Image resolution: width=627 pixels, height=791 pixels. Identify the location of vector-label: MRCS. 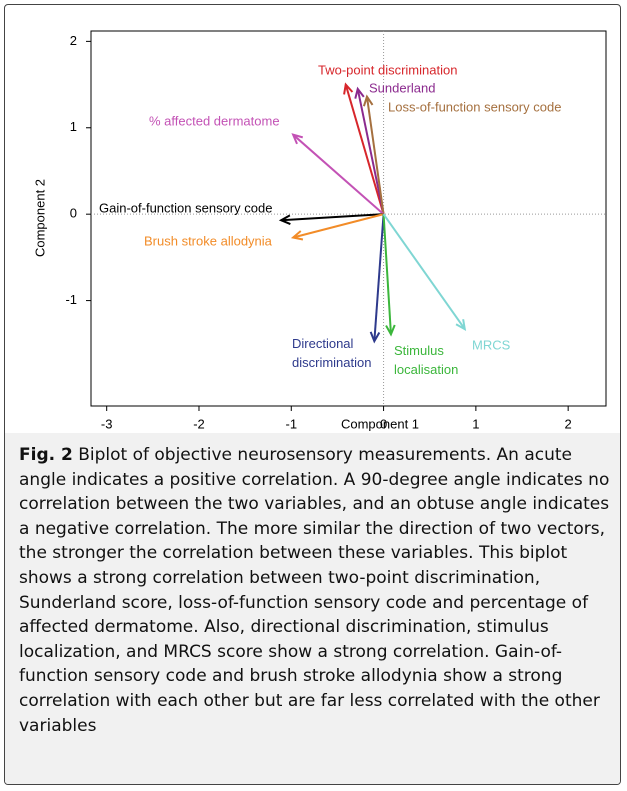
(491, 344).